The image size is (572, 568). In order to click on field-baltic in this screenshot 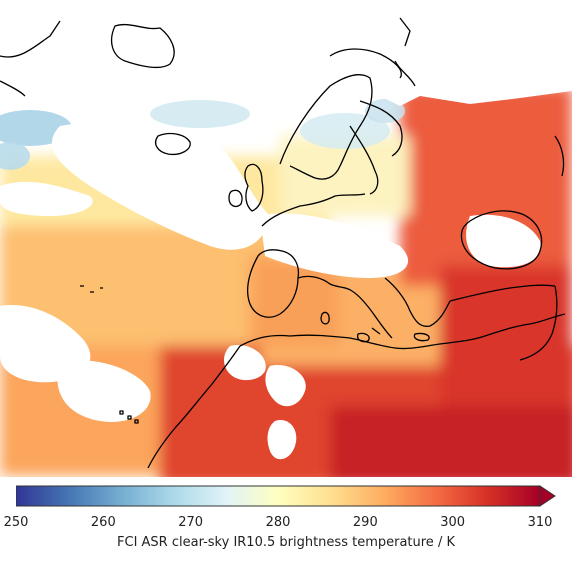, I will do `click(345, 176)`.